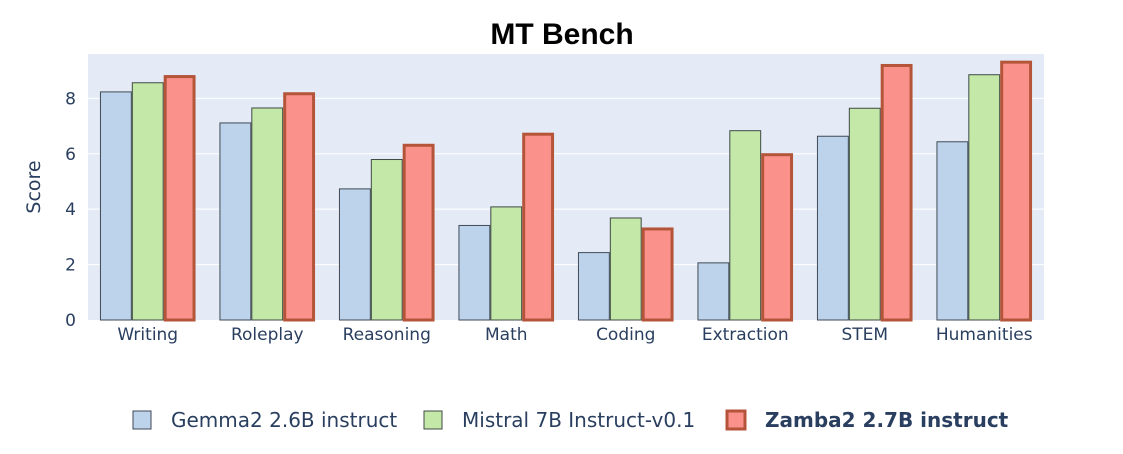 Image resolution: width=1123 pixels, height=454 pixels. I want to click on x-tick-label: STEM, so click(864, 335).